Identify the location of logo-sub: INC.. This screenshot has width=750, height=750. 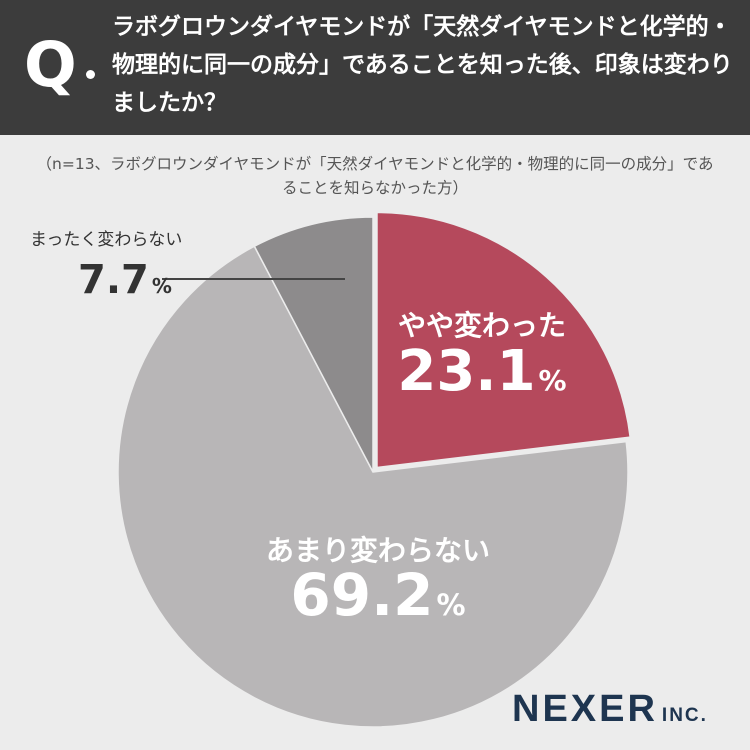
(684, 715).